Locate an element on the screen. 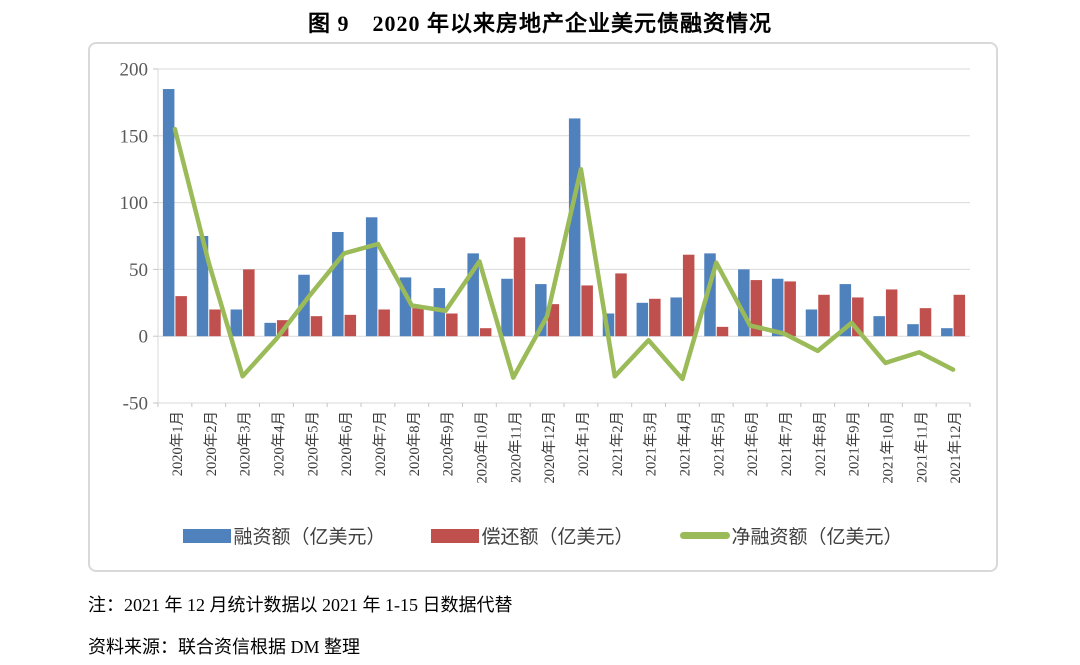 This screenshot has width=1080, height=665. bar-repayment-2021年7月 is located at coordinates (790, 309).